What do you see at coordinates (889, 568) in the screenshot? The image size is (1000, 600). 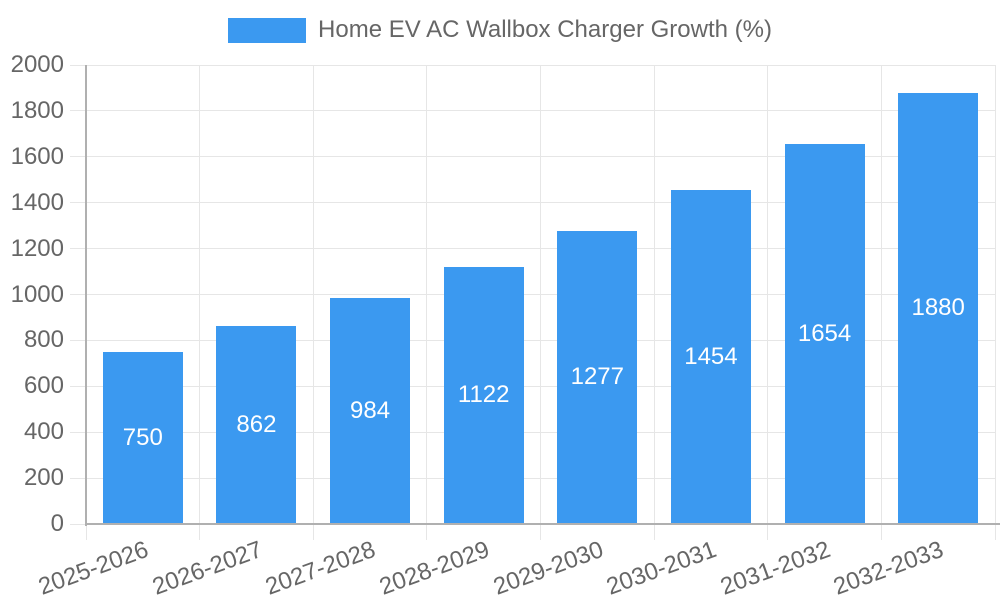 I see `x-tick-label: 2032-2033` at bounding box center [889, 568].